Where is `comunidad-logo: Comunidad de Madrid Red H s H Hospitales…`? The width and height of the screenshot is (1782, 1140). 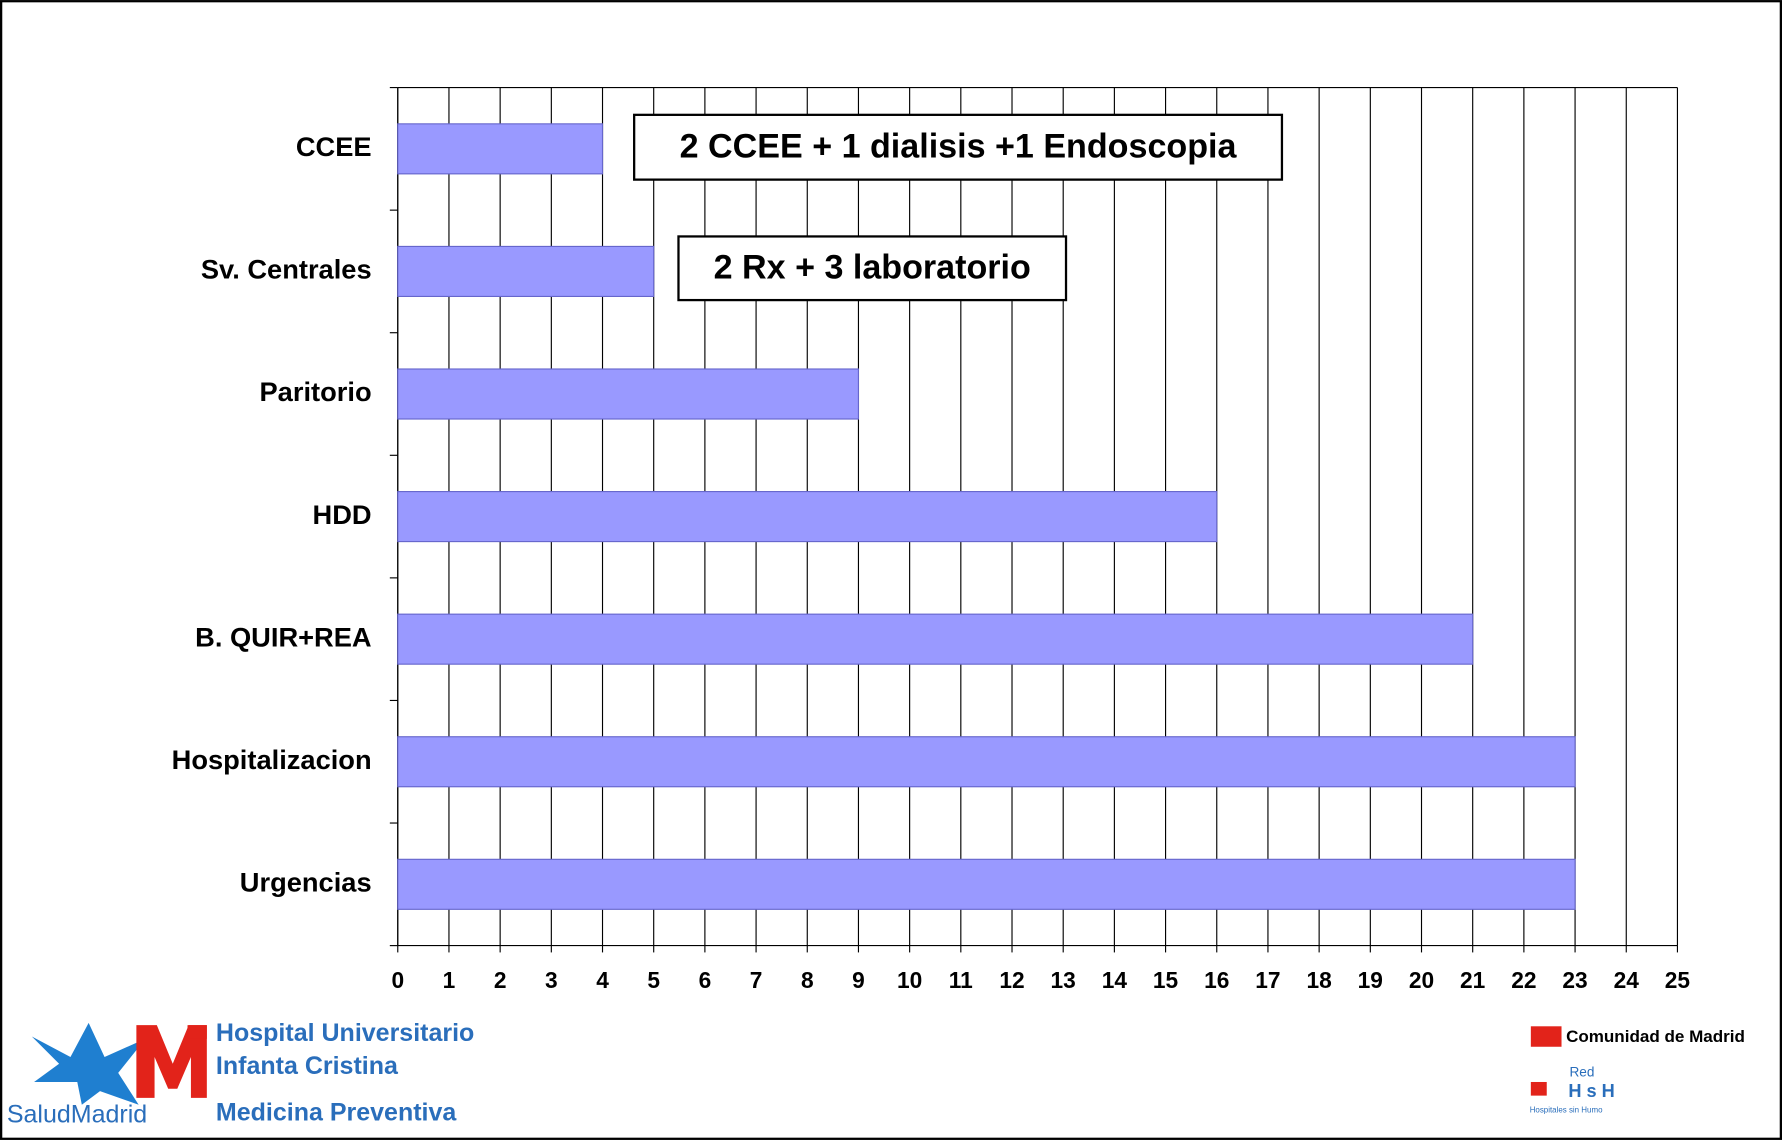 comunidad-logo: Comunidad de Madrid Red H s H Hospitales… is located at coordinates (1637, 1070).